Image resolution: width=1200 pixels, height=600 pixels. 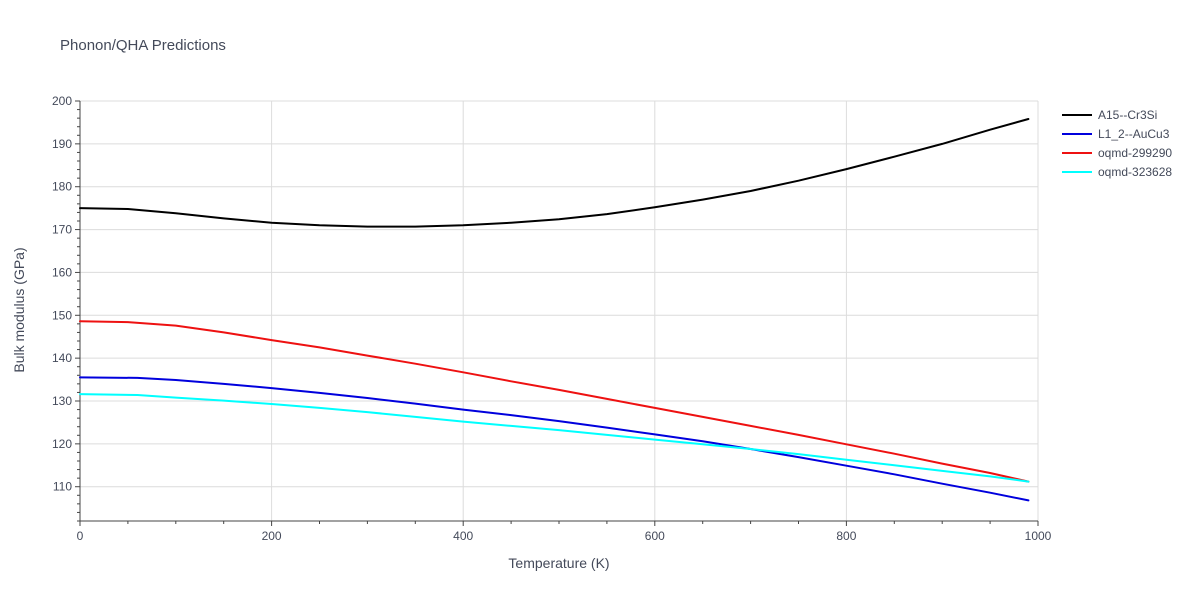 I want to click on x-tick-label: 800, so click(x=846, y=536).